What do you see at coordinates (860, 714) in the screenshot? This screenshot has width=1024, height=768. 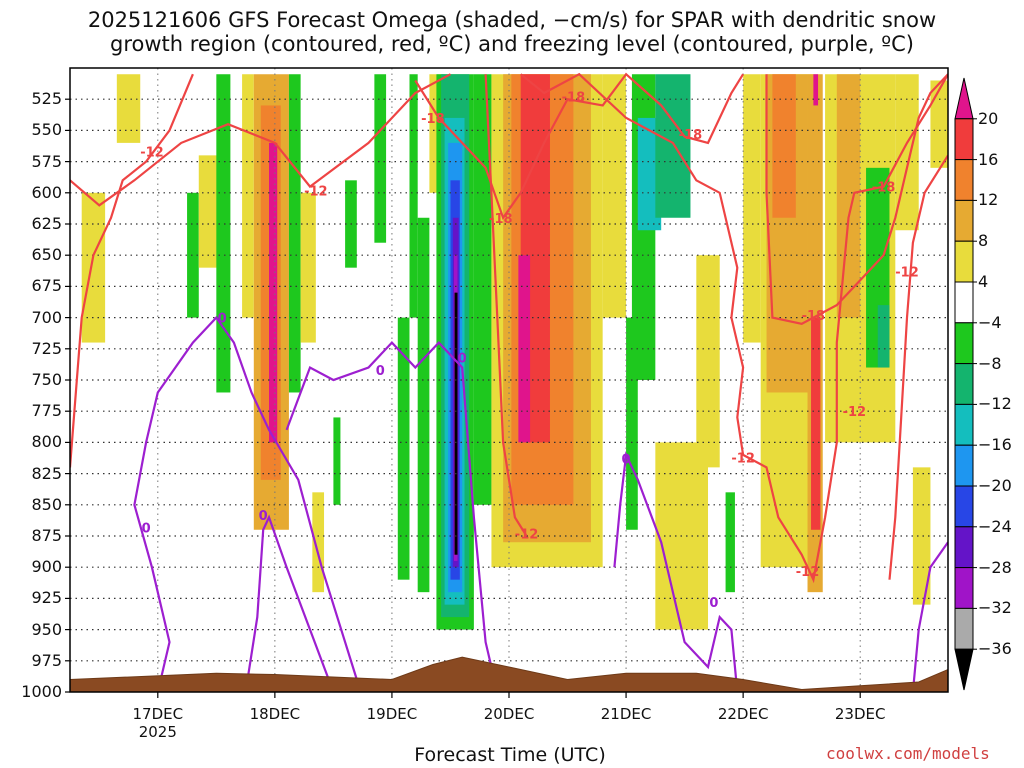 I see `x-tick-label: 23DEC` at bounding box center [860, 714].